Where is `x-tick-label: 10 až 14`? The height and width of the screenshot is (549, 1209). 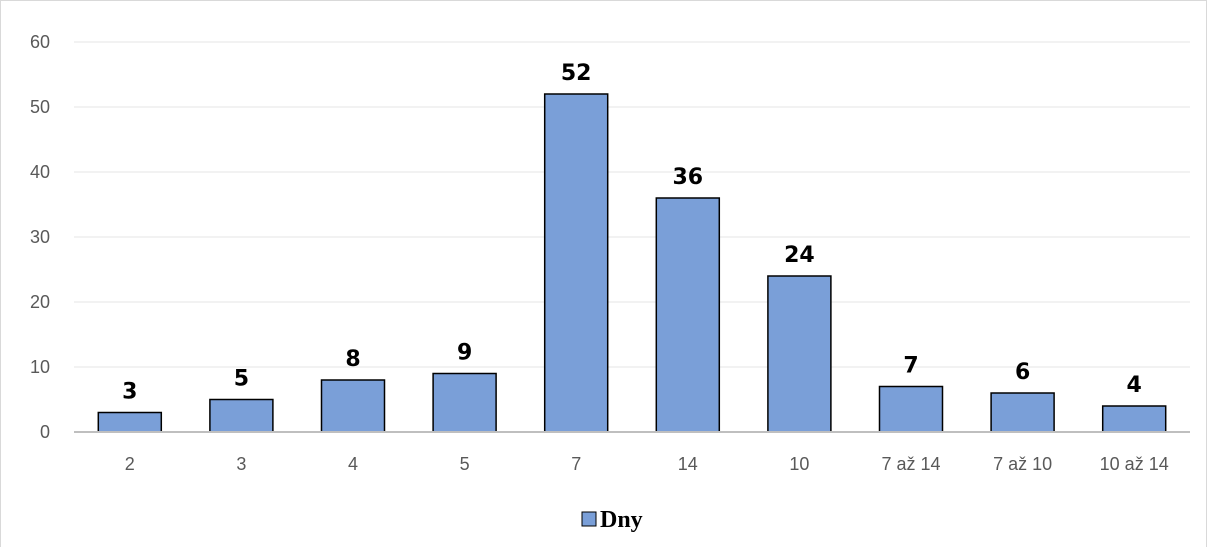
x-tick-label: 10 až 14 is located at coordinates (1134, 464).